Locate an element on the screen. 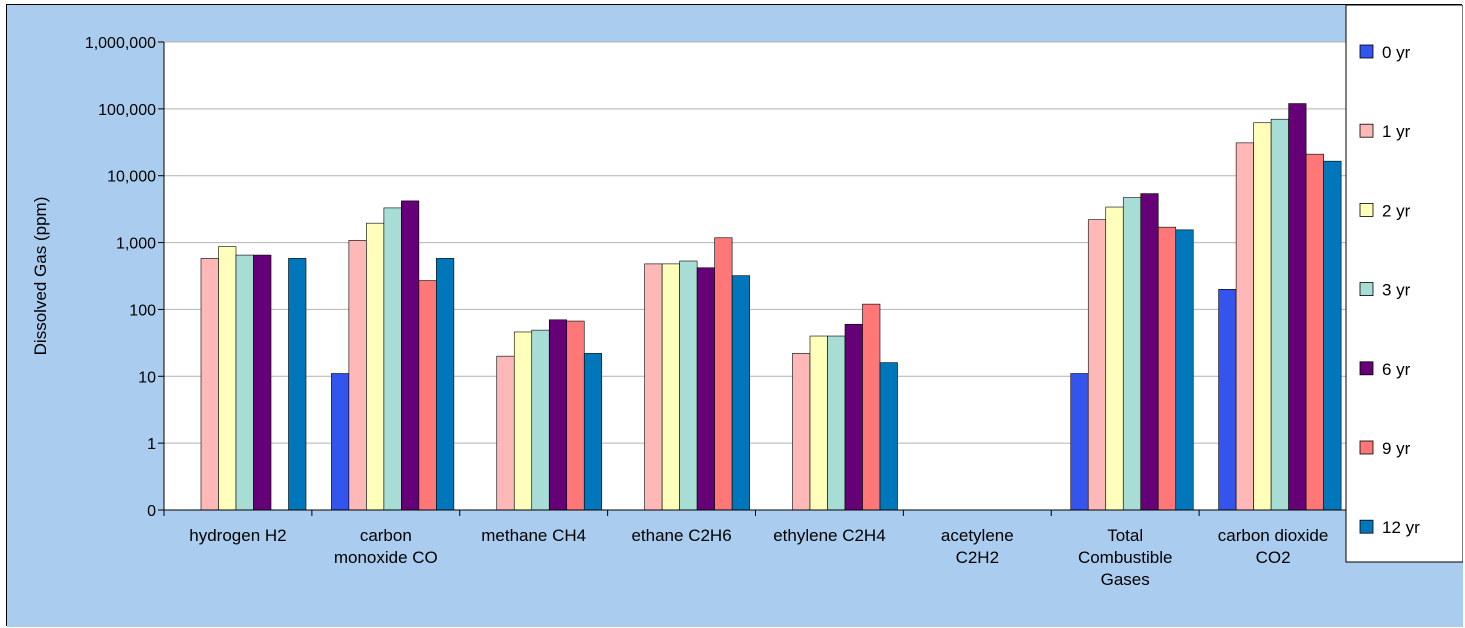  bar-3-yr-ethylene-c2h4 is located at coordinates (836, 423).